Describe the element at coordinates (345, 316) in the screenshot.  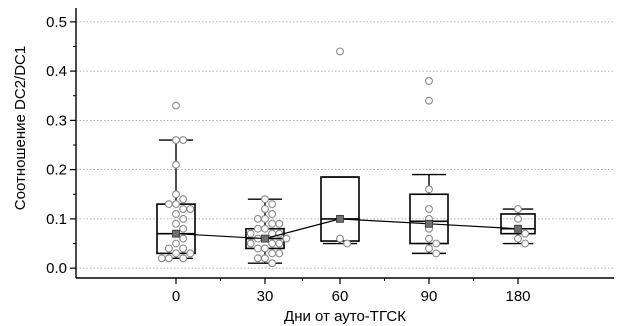
I see `x-axis-label: Дни от ауто-ТГСК` at that location.